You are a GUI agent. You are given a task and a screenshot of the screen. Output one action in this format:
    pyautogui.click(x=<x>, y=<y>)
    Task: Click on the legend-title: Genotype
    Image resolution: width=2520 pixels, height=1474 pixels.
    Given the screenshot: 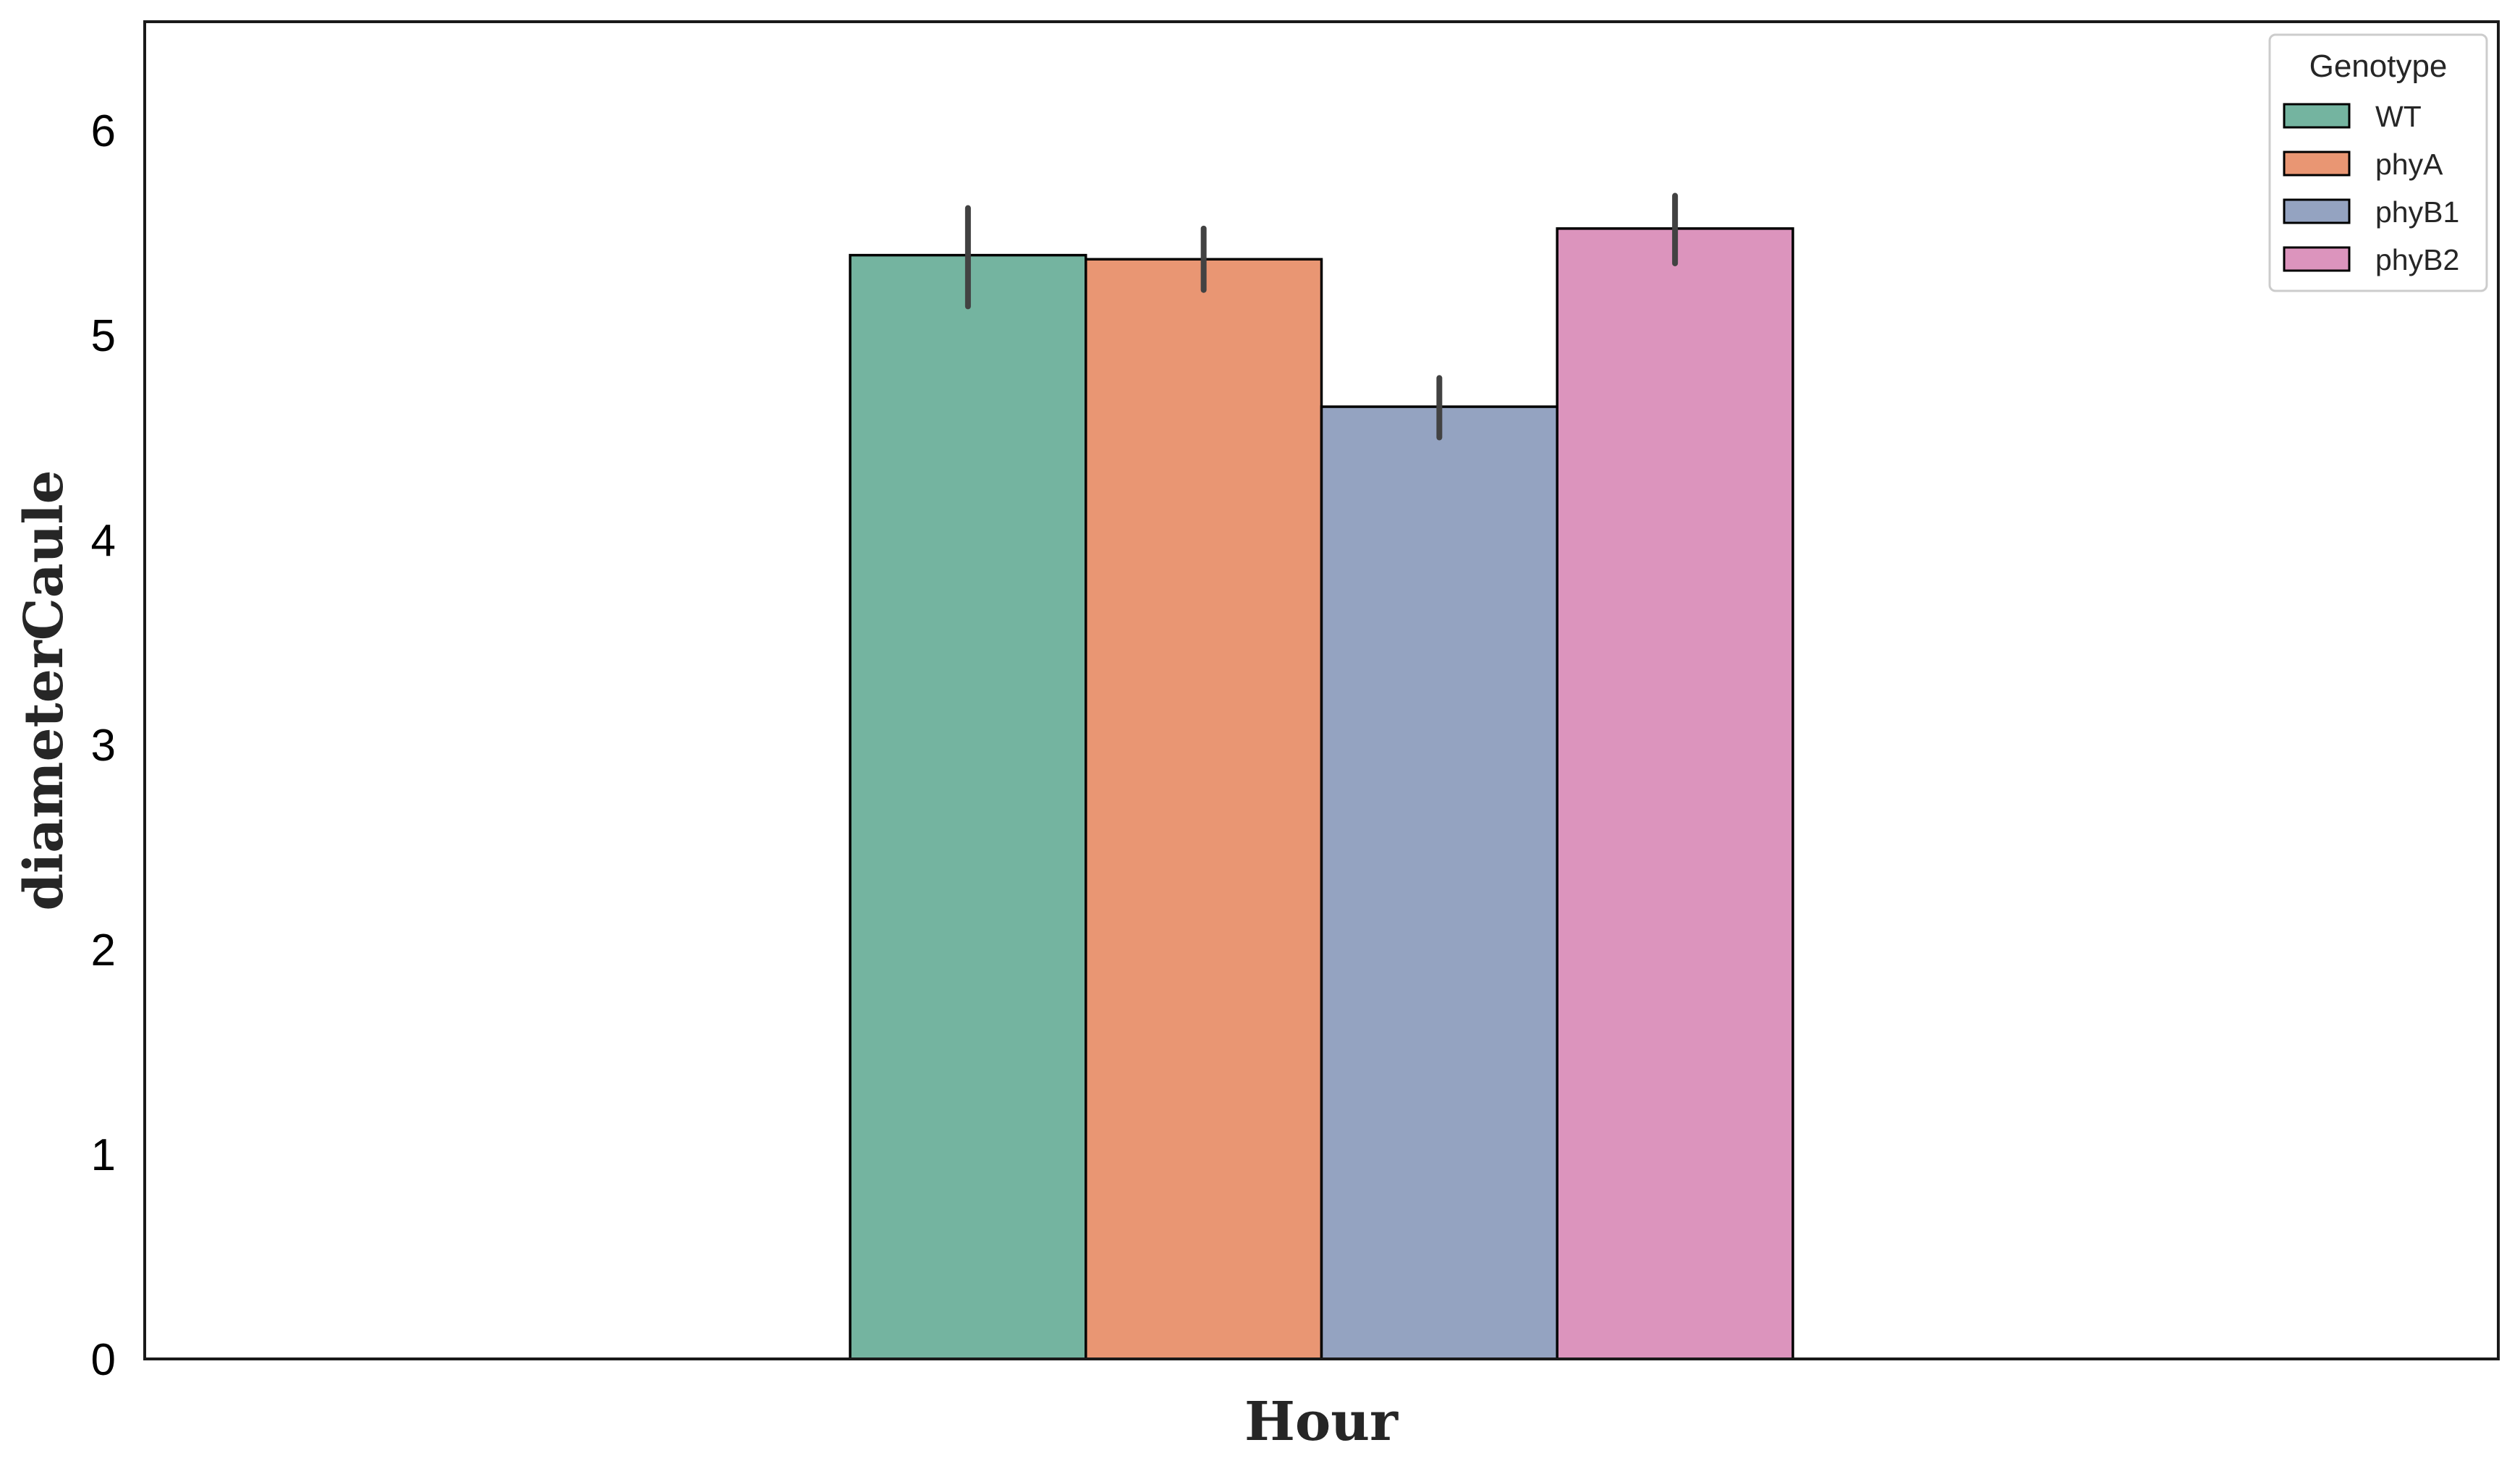 What is the action you would take?
    pyautogui.click(x=2378, y=66)
    